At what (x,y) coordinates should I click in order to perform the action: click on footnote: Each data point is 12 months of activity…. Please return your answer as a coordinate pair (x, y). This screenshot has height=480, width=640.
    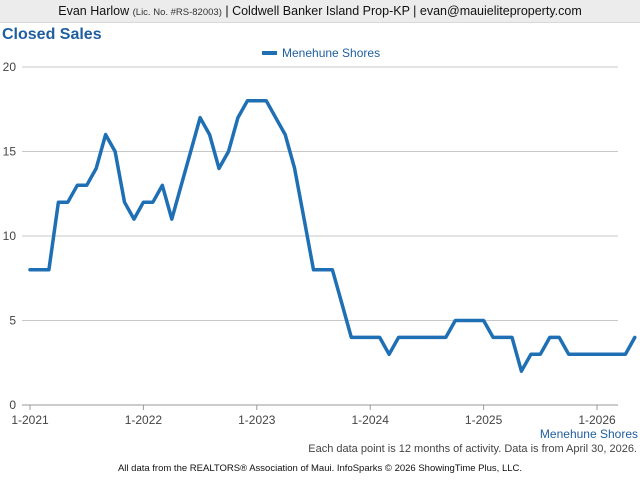
    Looking at the image, I should click on (472, 449).